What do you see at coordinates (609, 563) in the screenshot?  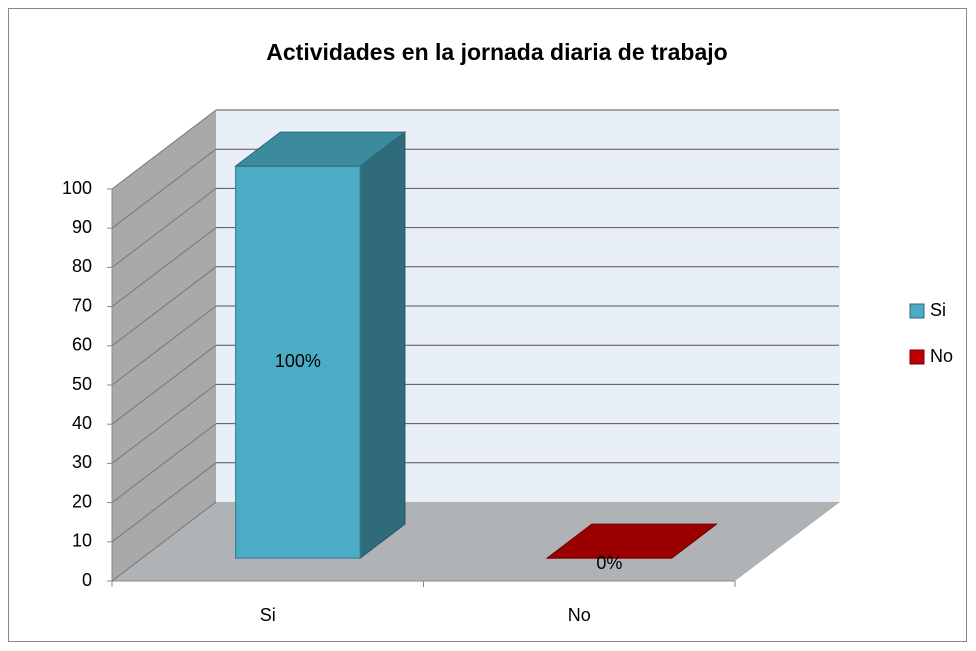 I see `value-label: 0%` at bounding box center [609, 563].